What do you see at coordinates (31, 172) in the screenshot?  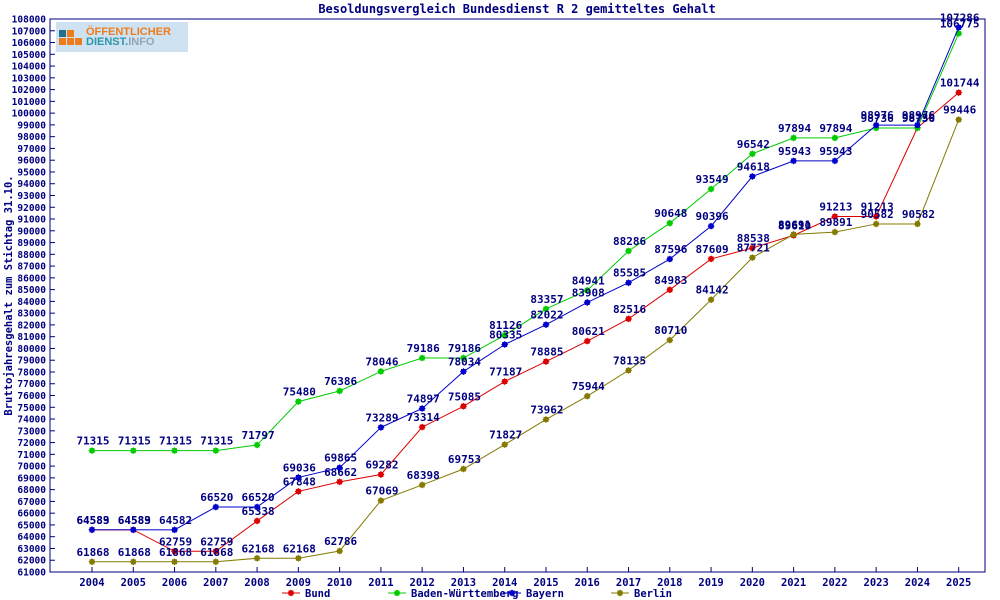 I see `y-tick-label: 95000` at bounding box center [31, 172].